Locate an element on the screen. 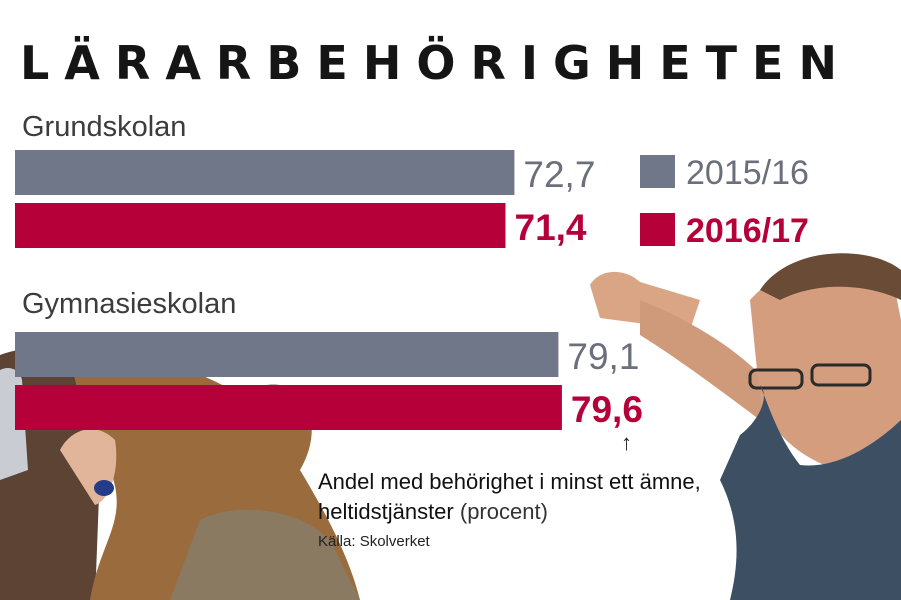  chart-title: LÄRARBEHÖRIGHETEN is located at coordinates (436, 63).